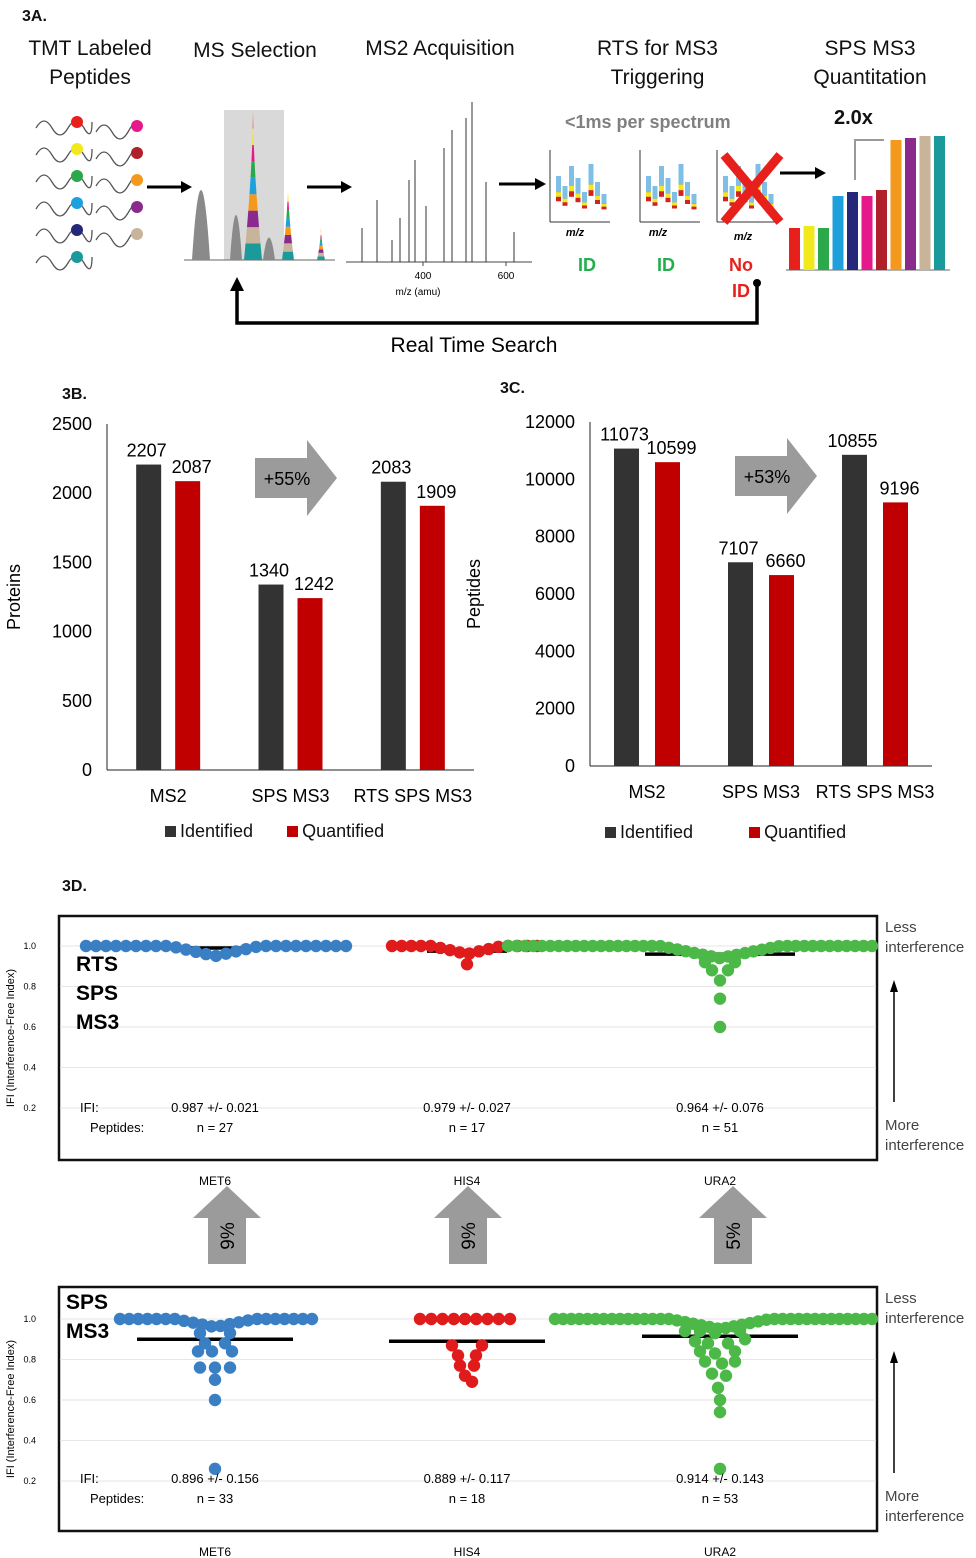 The height and width of the screenshot is (1558, 976). Describe the element at coordinates (570, 766) in the screenshot. I see `y-tick-label: 0` at that location.